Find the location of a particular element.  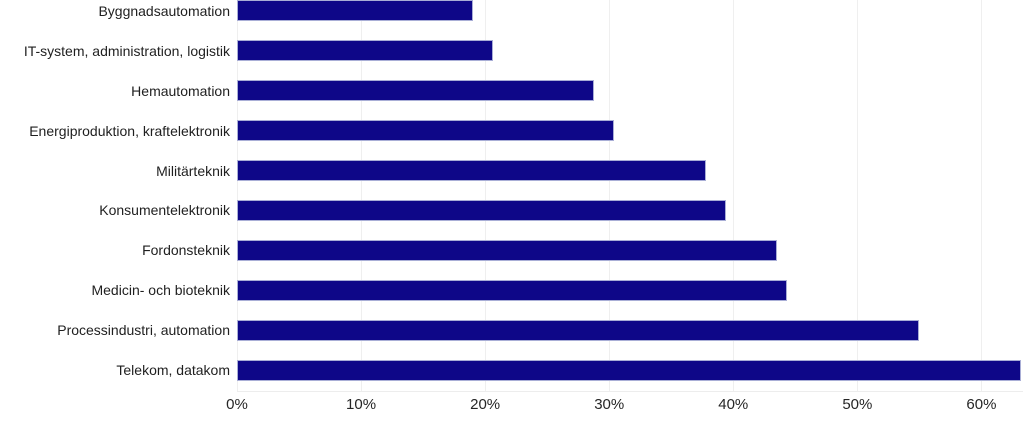

x-axis-line is located at coordinates (630, 391).